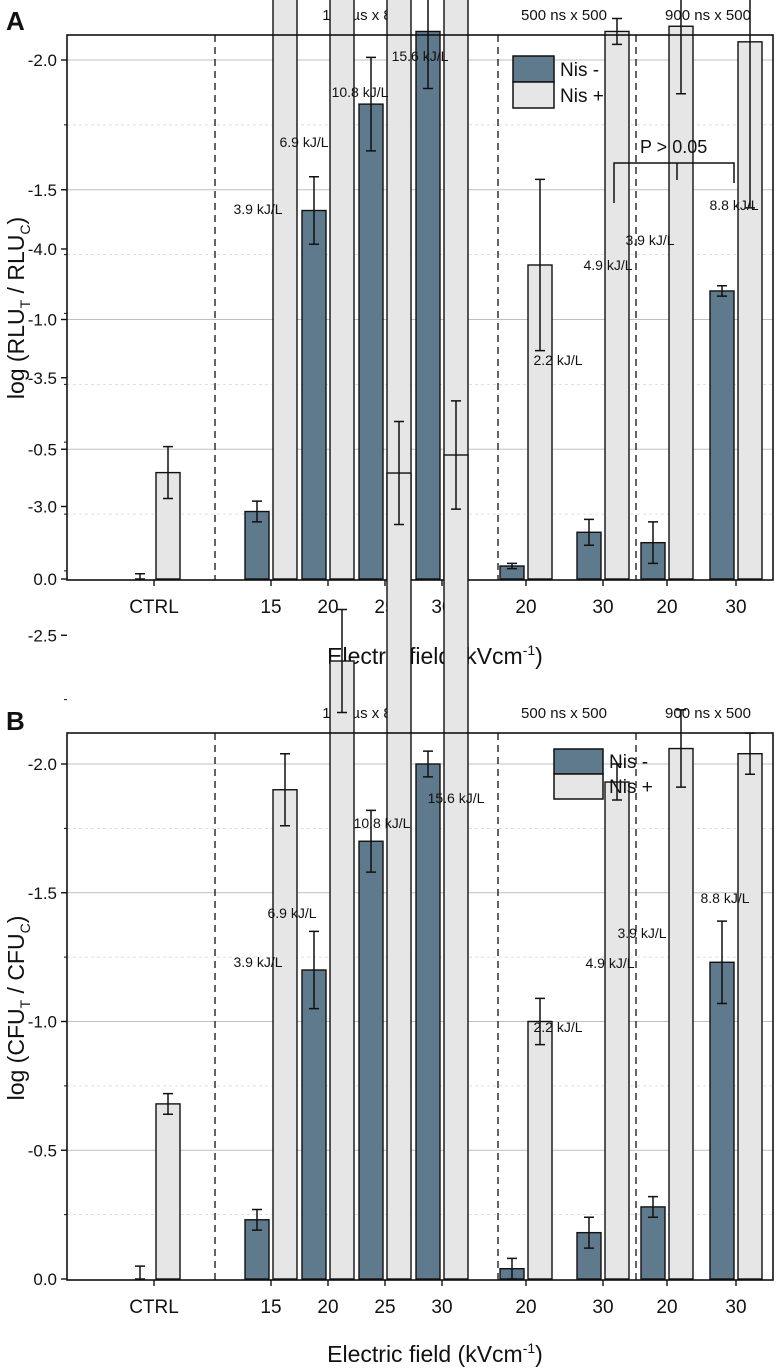  What do you see at coordinates (673, 147) in the screenshot?
I see `significance-label: P > 0.05` at bounding box center [673, 147].